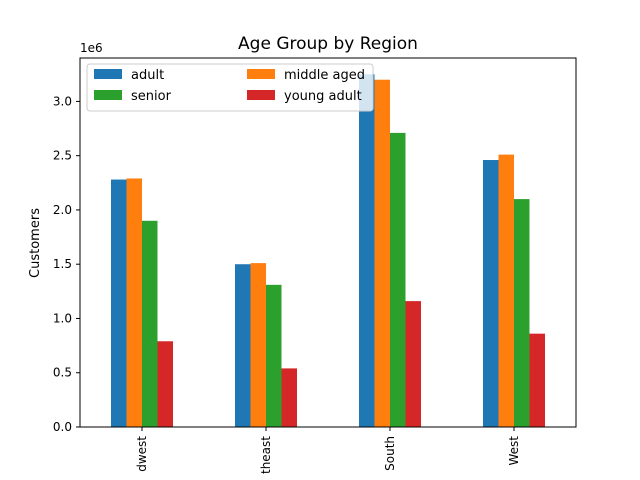  What do you see at coordinates (506, 290) in the screenshot?
I see `bar-middle-aged-west` at bounding box center [506, 290].